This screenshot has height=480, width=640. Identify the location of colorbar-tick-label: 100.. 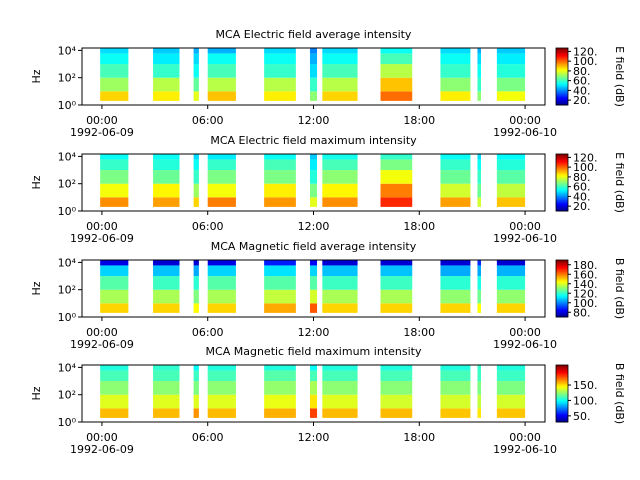
(585, 303).